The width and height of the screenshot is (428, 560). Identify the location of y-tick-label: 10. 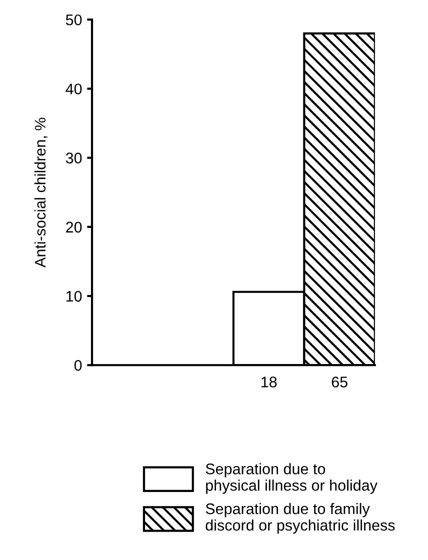
(74, 296).